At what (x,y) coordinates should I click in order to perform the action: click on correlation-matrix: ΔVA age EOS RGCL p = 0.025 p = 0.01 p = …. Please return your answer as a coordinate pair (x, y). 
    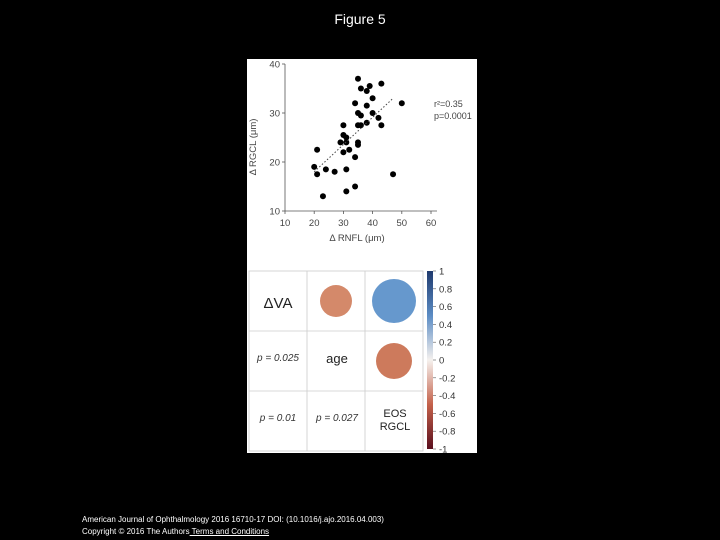
    Looking at the image, I should click on (351, 360).